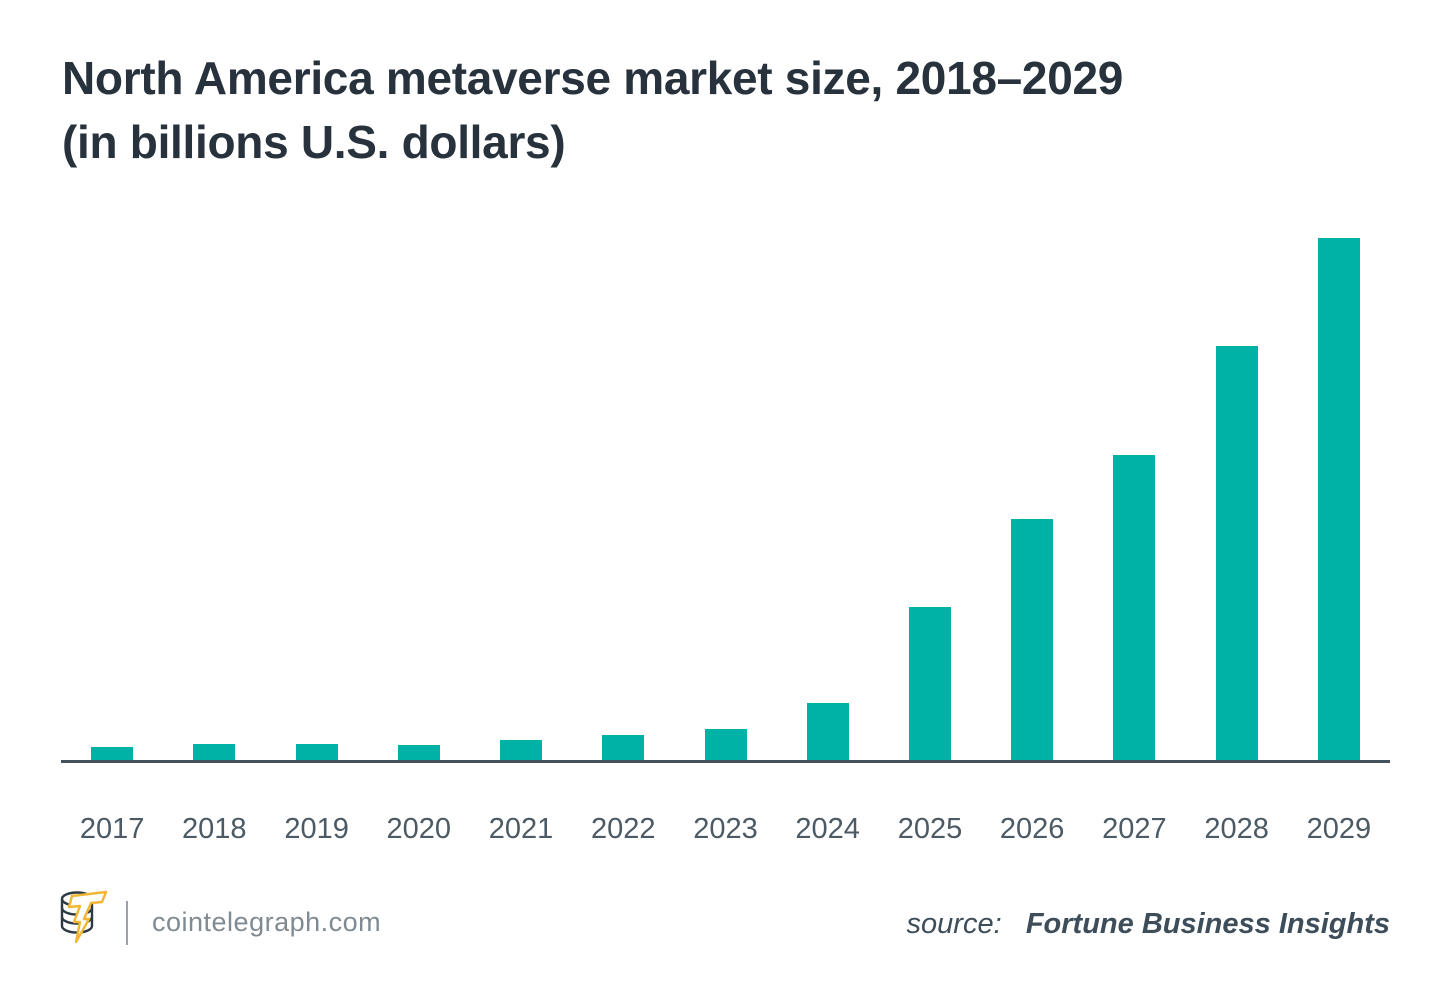  Describe the element at coordinates (930, 684) in the screenshot. I see `bar-2025` at that location.